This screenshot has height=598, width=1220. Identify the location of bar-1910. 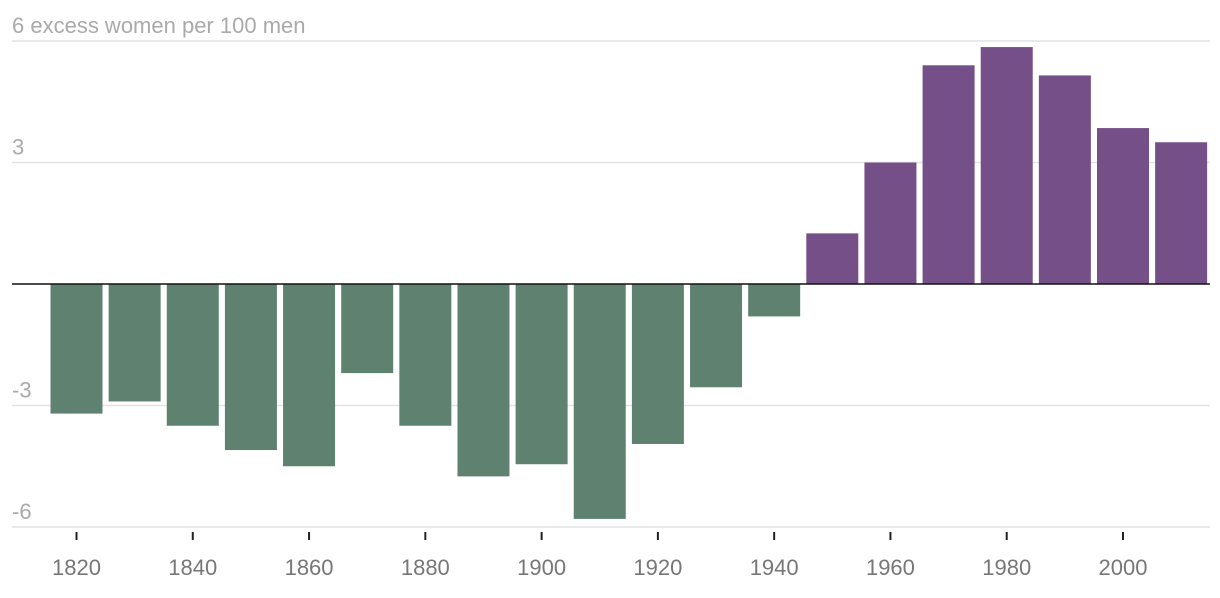
(599, 401).